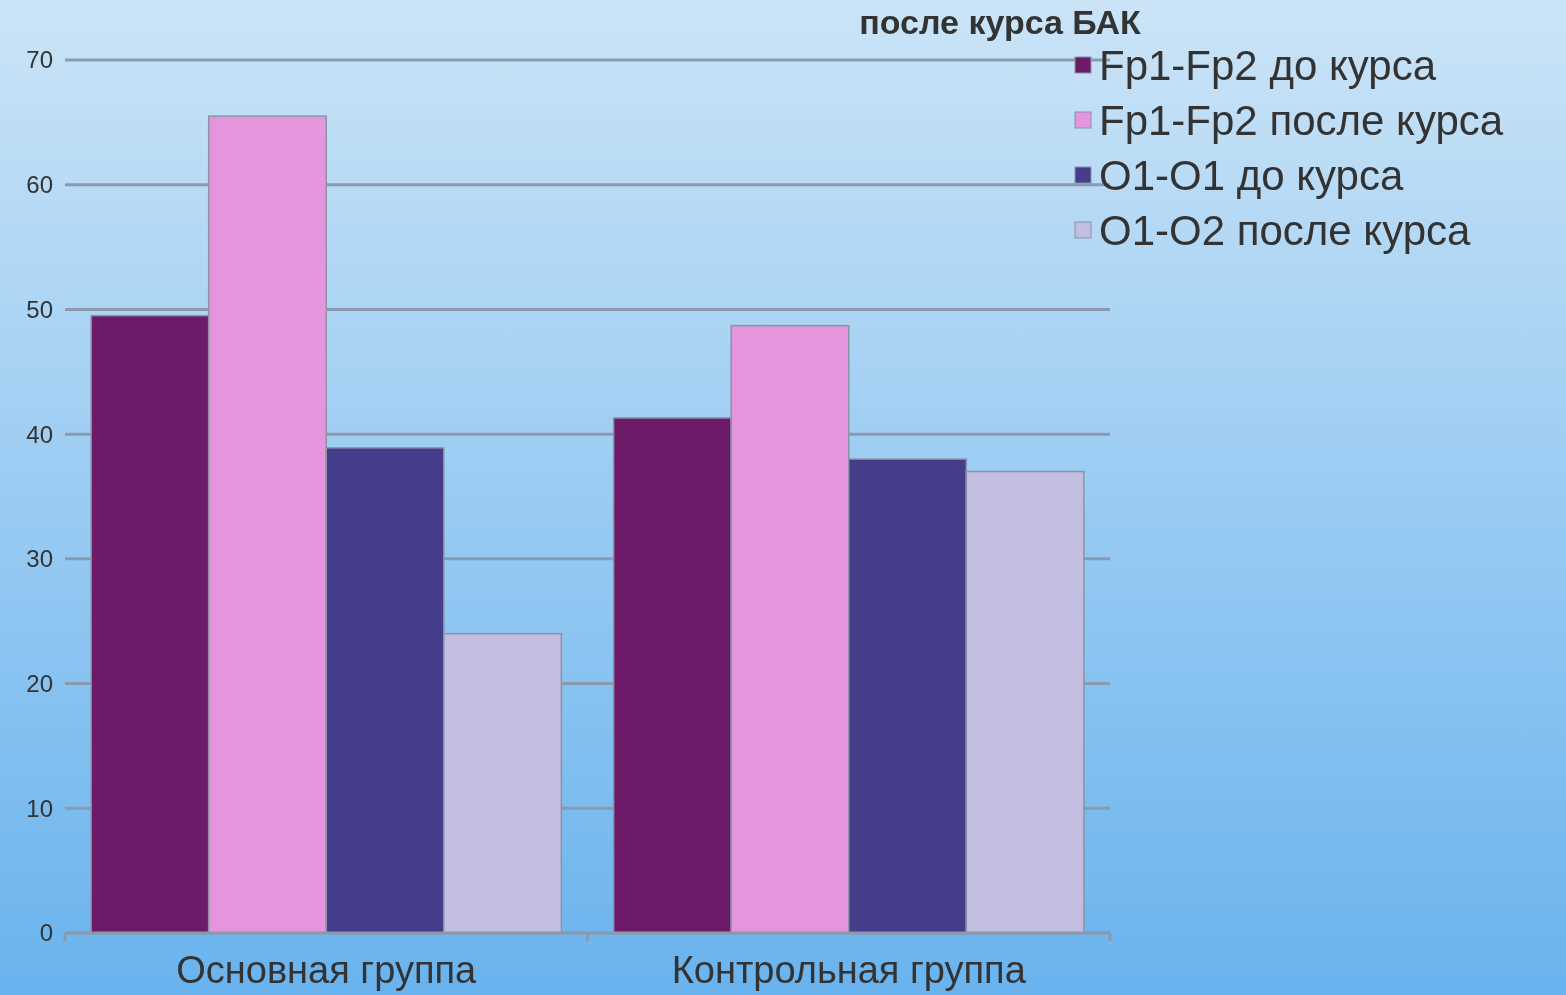 The image size is (1566, 995). What do you see at coordinates (46, 933) in the screenshot?
I see `y-tick-label: 0` at bounding box center [46, 933].